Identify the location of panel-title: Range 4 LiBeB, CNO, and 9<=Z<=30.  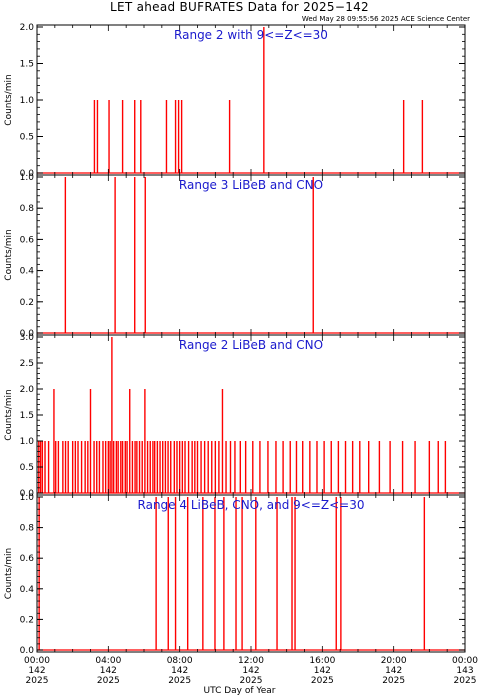
(251, 505).